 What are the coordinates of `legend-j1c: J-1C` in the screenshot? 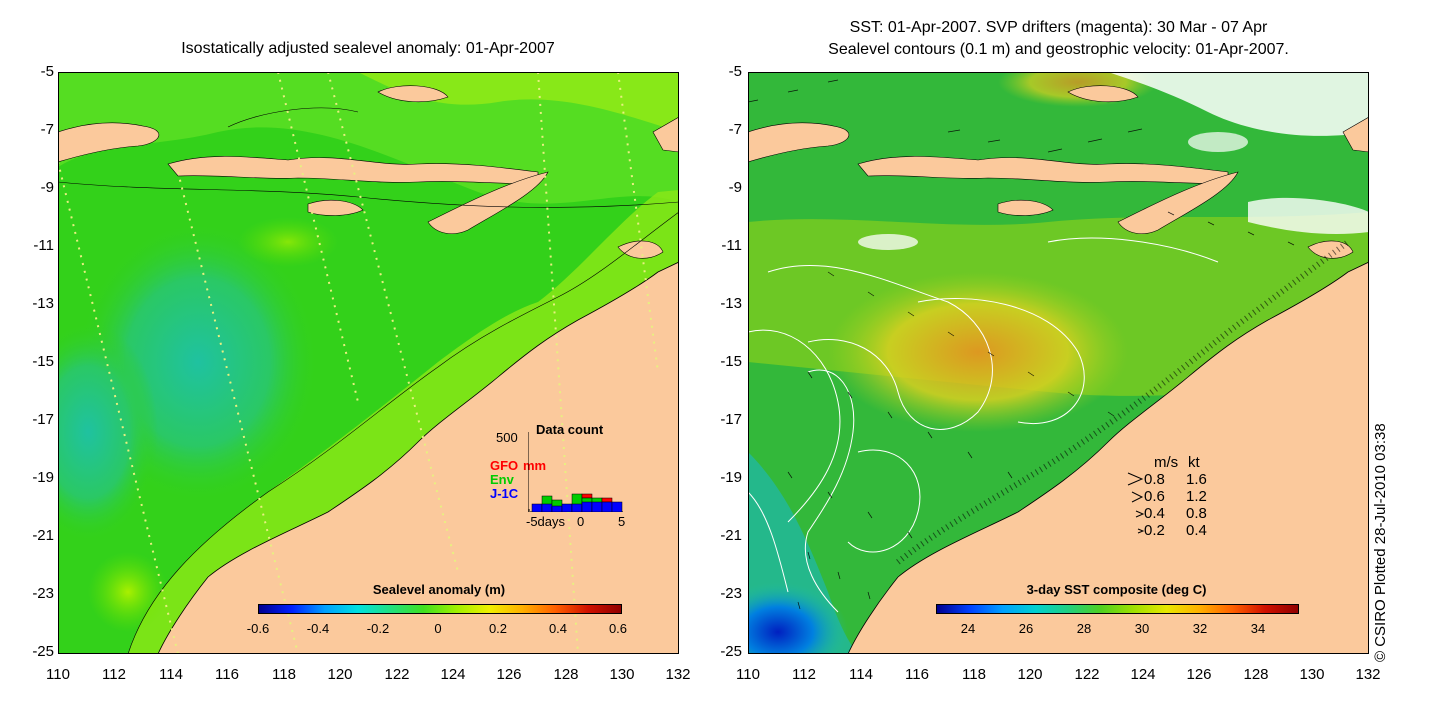 It's located at (504, 493).